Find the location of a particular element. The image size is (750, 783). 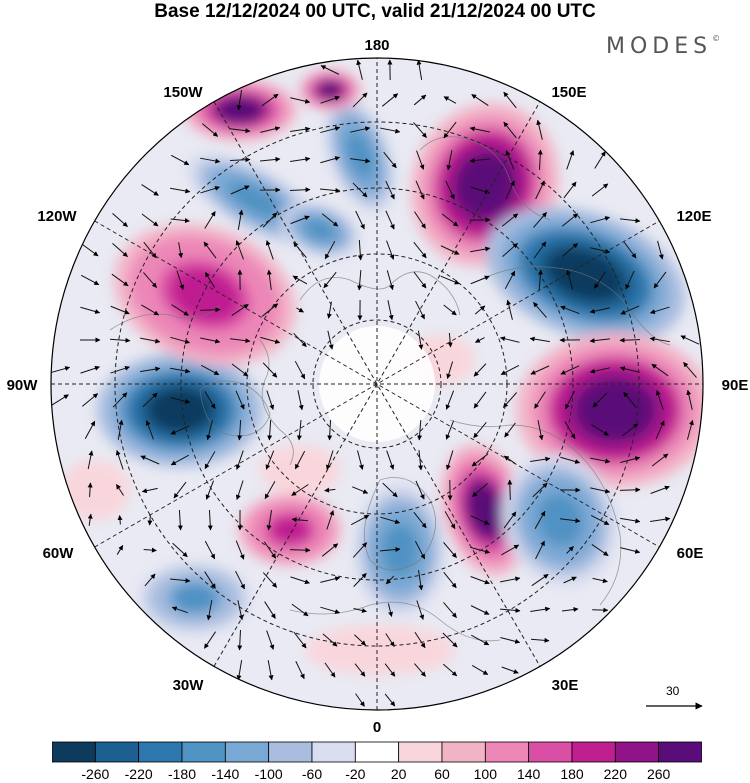

lon-label-120w: 120W is located at coordinates (57, 216).